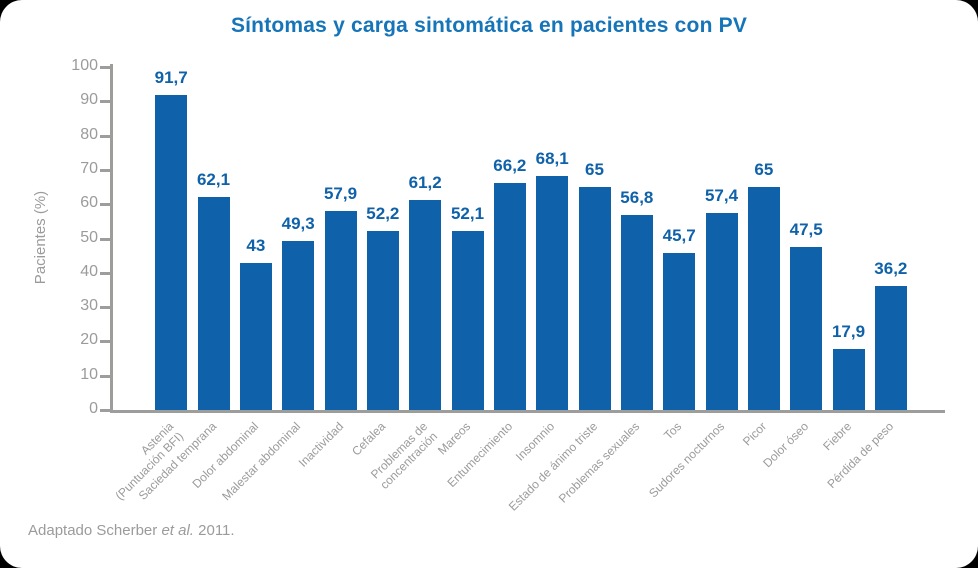  Describe the element at coordinates (256, 245) in the screenshot. I see `bar-value-label: 43` at that location.